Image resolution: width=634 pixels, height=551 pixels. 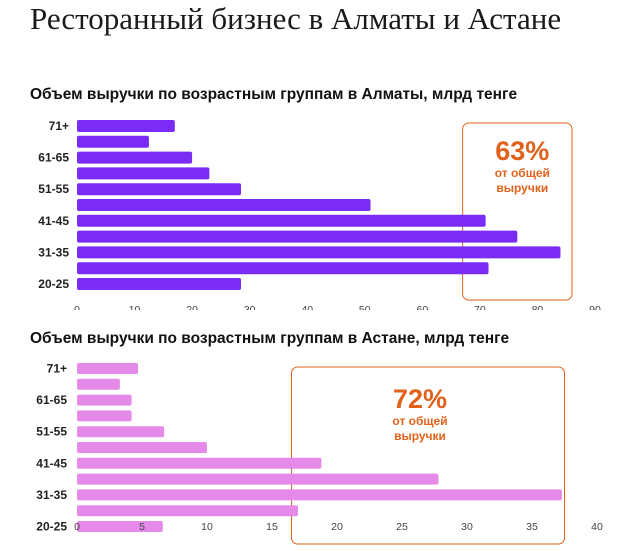 I want to click on page-title: Ресторанный бизнес в Алматы и Астане, so click(x=296, y=18).